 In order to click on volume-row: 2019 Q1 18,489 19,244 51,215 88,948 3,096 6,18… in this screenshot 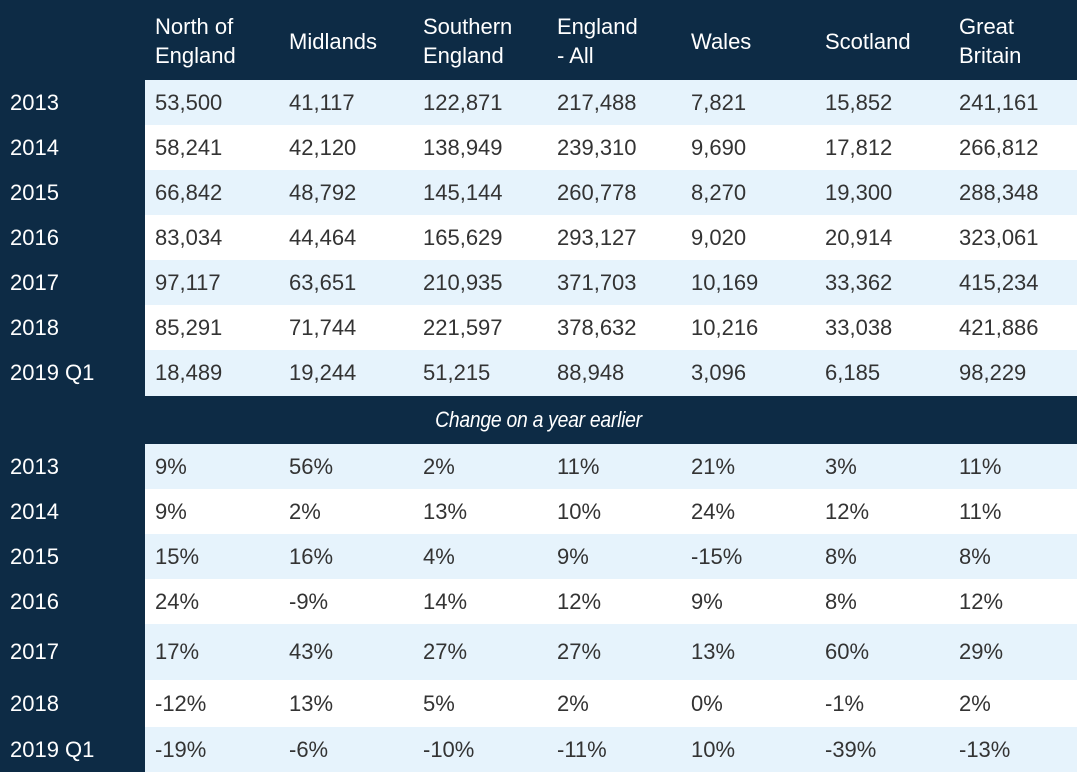, I will do `click(538, 373)`.